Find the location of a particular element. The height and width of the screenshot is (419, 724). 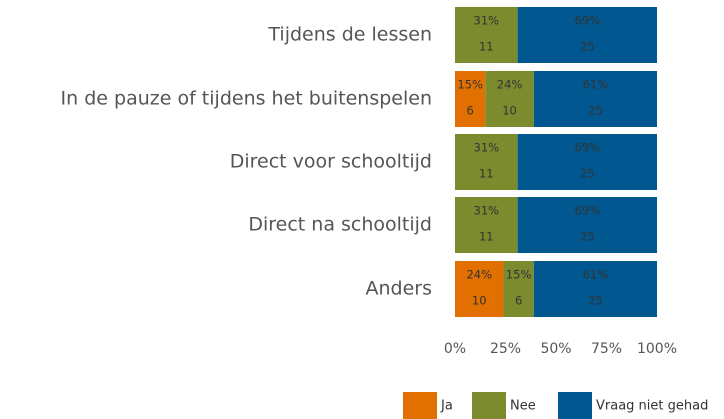

x-tick-label: 50% is located at coordinates (555, 349).